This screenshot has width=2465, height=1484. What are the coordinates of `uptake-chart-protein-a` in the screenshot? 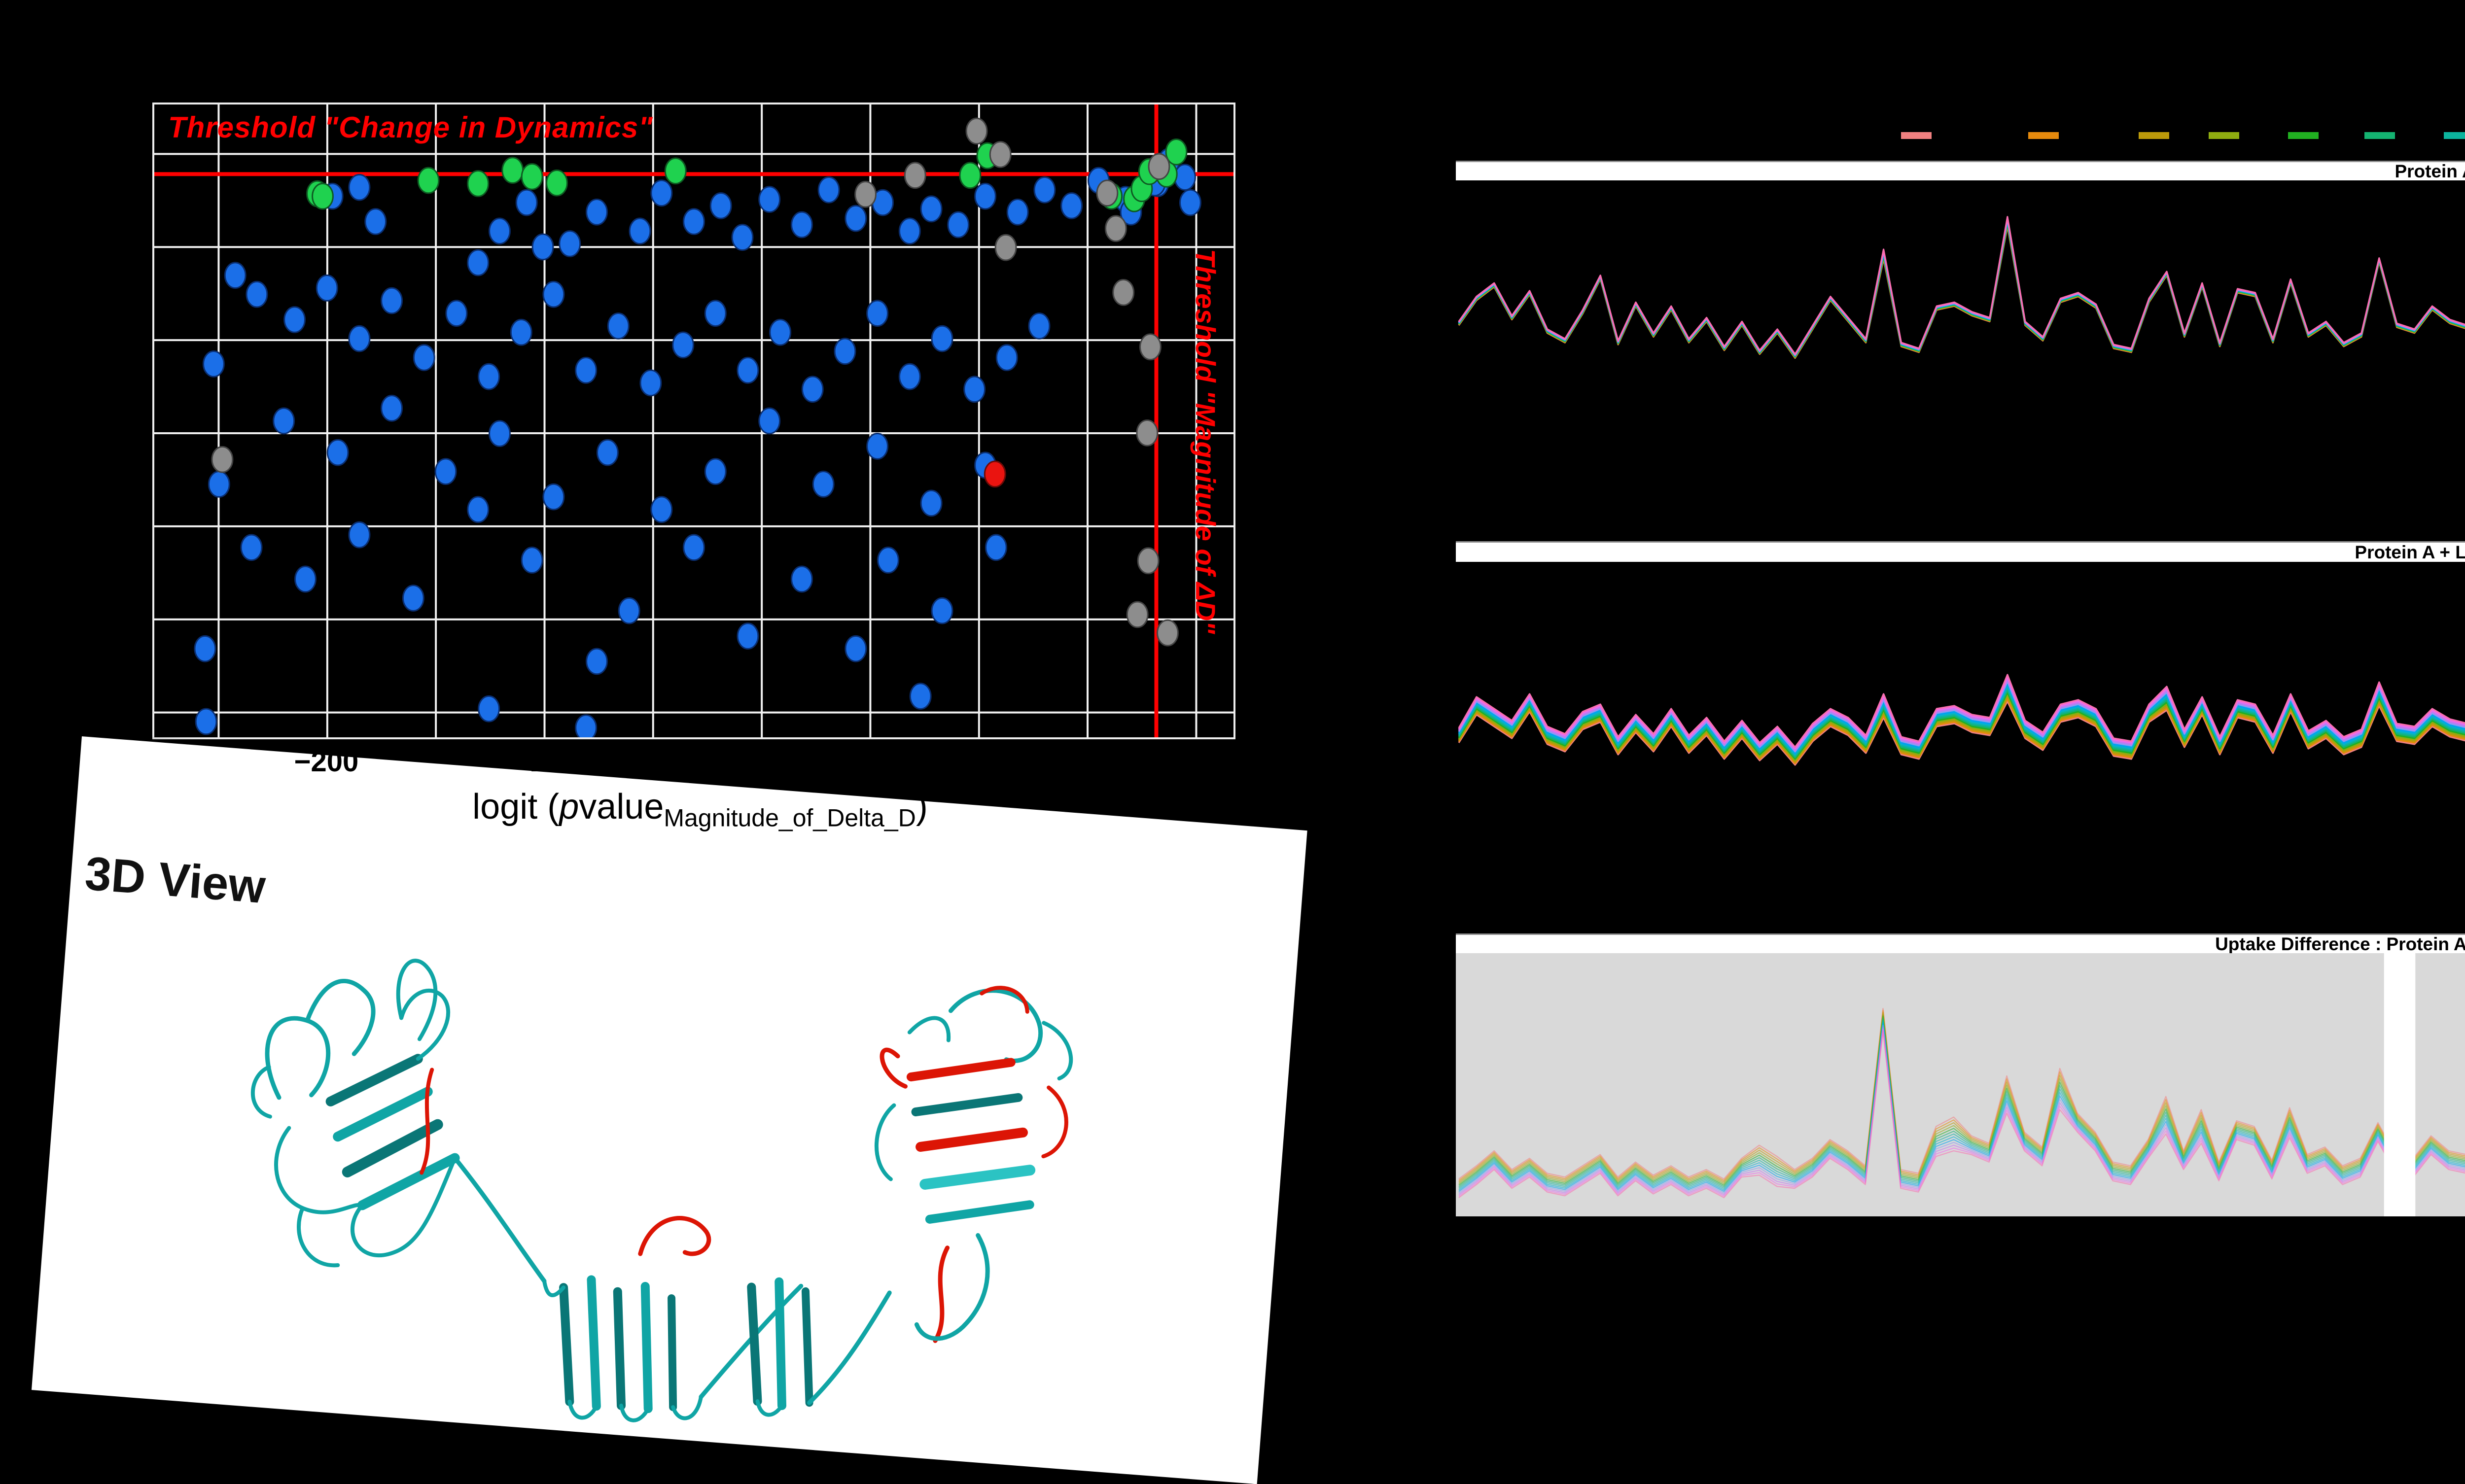 It's located at (1960, 357).